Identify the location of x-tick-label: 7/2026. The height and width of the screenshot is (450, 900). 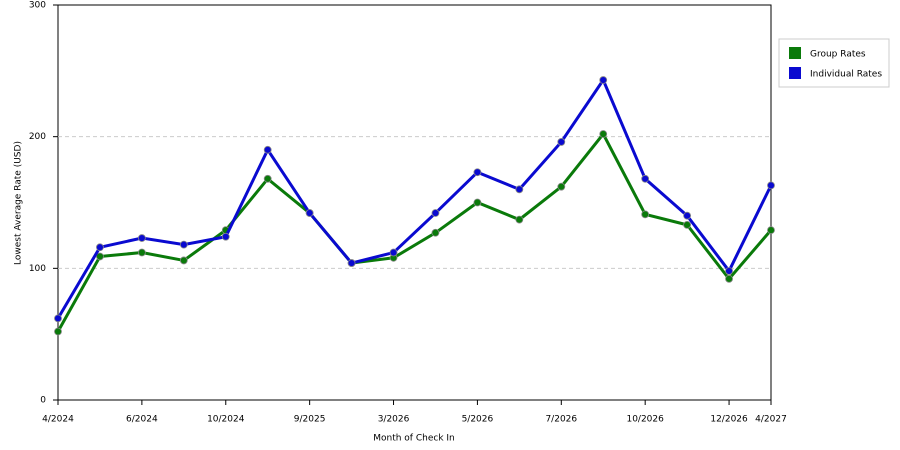
(561, 420).